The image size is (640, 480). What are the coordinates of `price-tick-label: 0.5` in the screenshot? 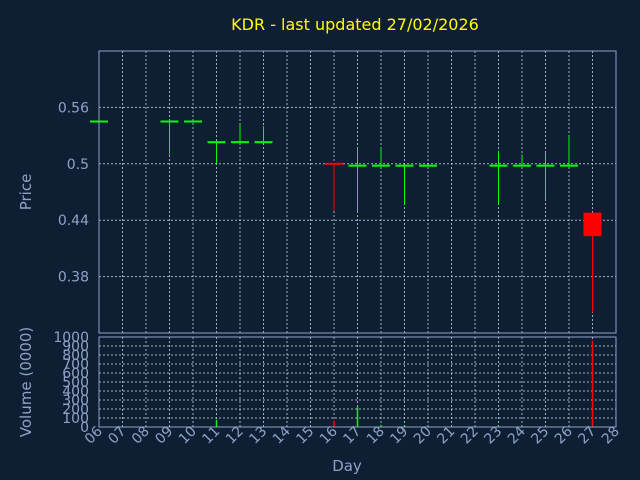 It's located at (78, 165).